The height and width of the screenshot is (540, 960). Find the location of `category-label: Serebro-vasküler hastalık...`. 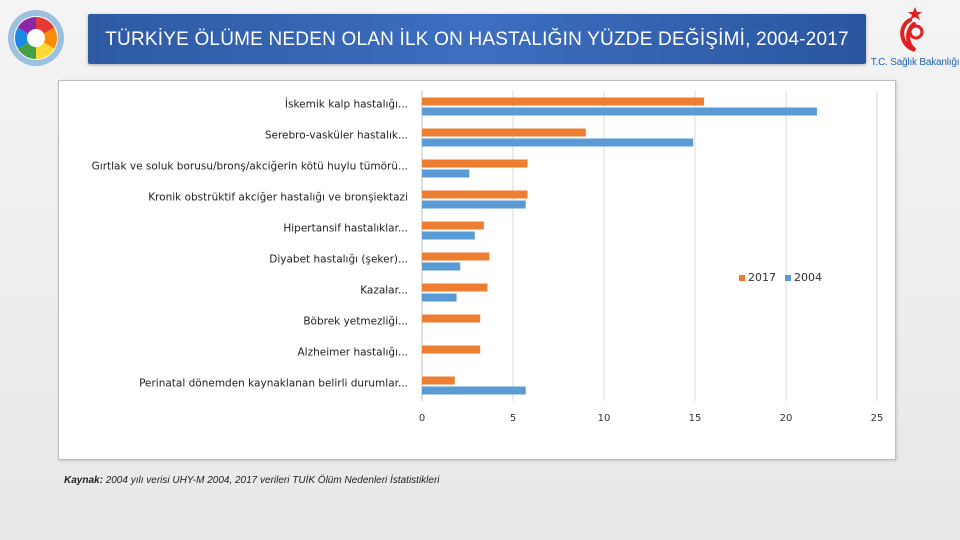

category-label: Serebro-vasküler hastalık... is located at coordinates (336, 136).